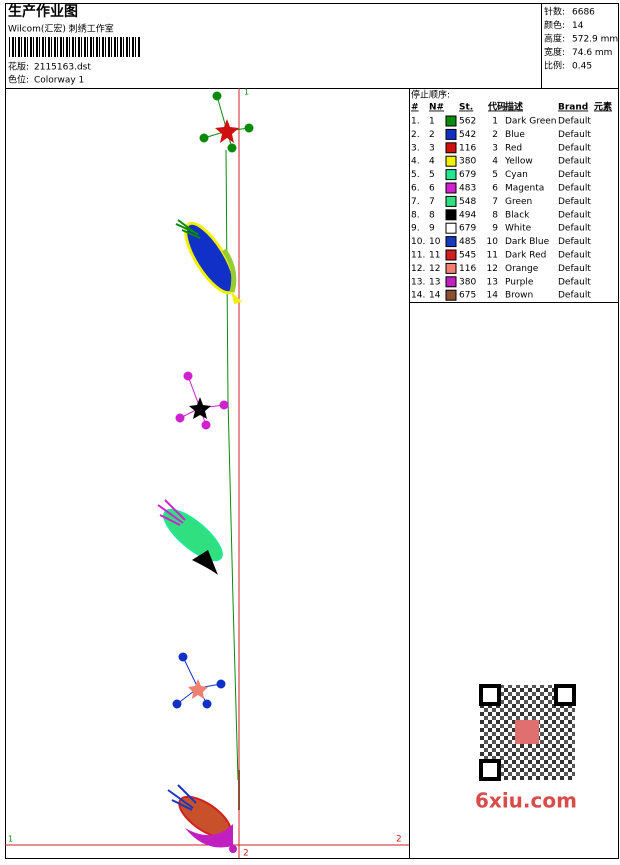  I want to click on cell-stitches: 485, so click(467, 242).